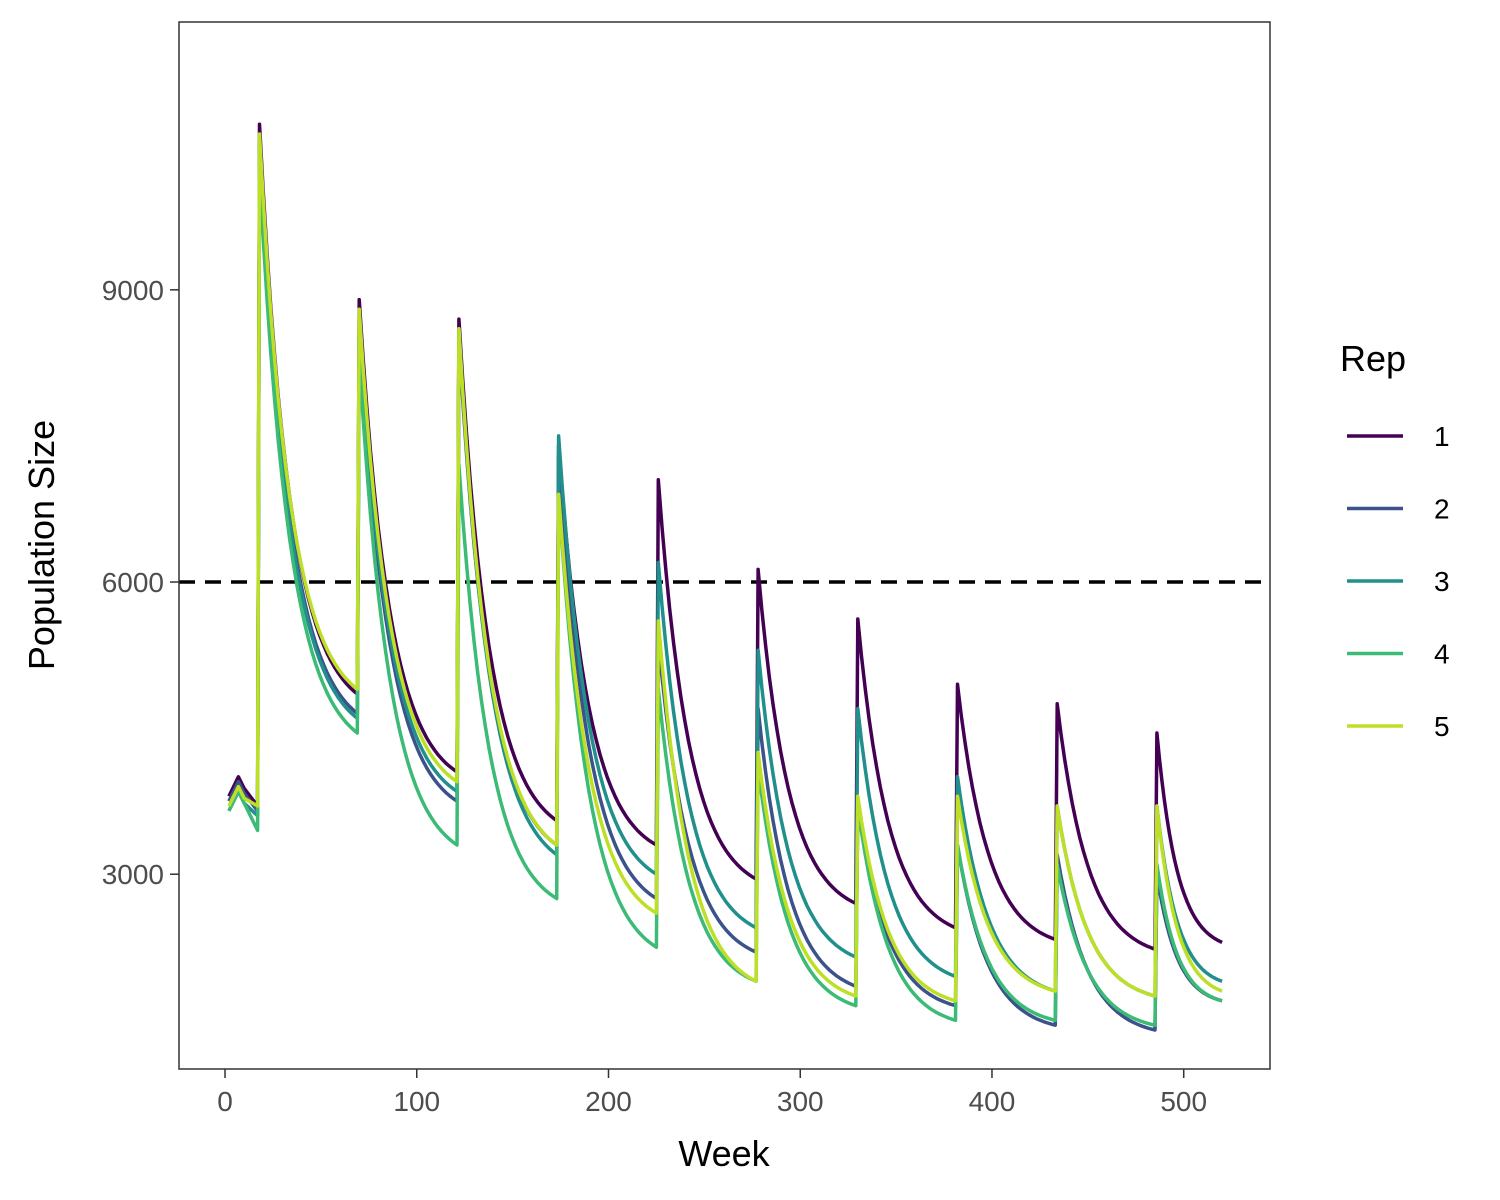 The height and width of the screenshot is (1200, 1500). Describe the element at coordinates (724, 1153) in the screenshot. I see `x-axis-title: Week` at that location.